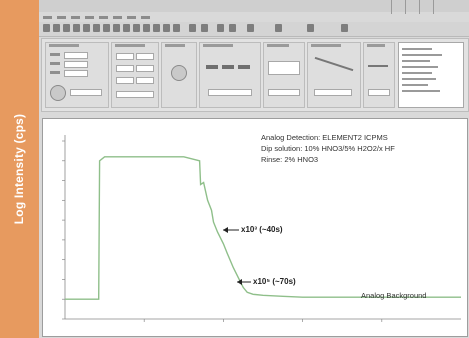 The width and height of the screenshot is (469, 338). Describe the element at coordinates (290, 159) in the screenshot. I see `setup-line-3: Rinse: 2% HNO3` at that location.